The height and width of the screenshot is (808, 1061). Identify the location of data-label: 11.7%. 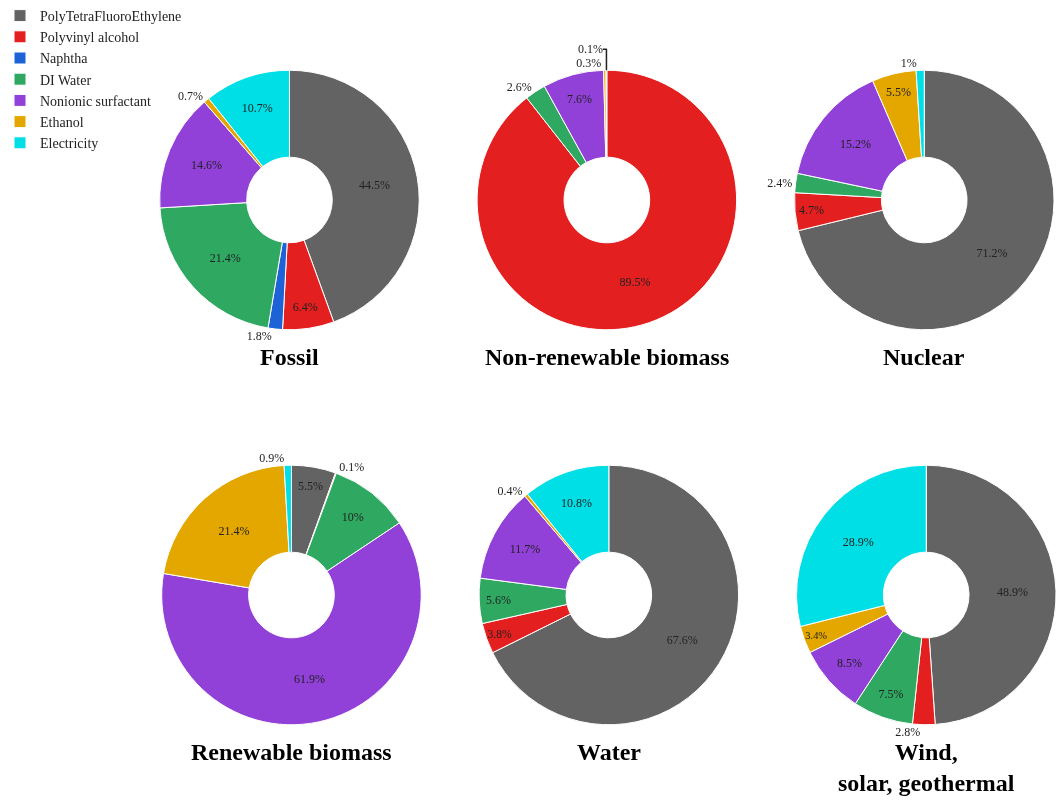
(525, 549).